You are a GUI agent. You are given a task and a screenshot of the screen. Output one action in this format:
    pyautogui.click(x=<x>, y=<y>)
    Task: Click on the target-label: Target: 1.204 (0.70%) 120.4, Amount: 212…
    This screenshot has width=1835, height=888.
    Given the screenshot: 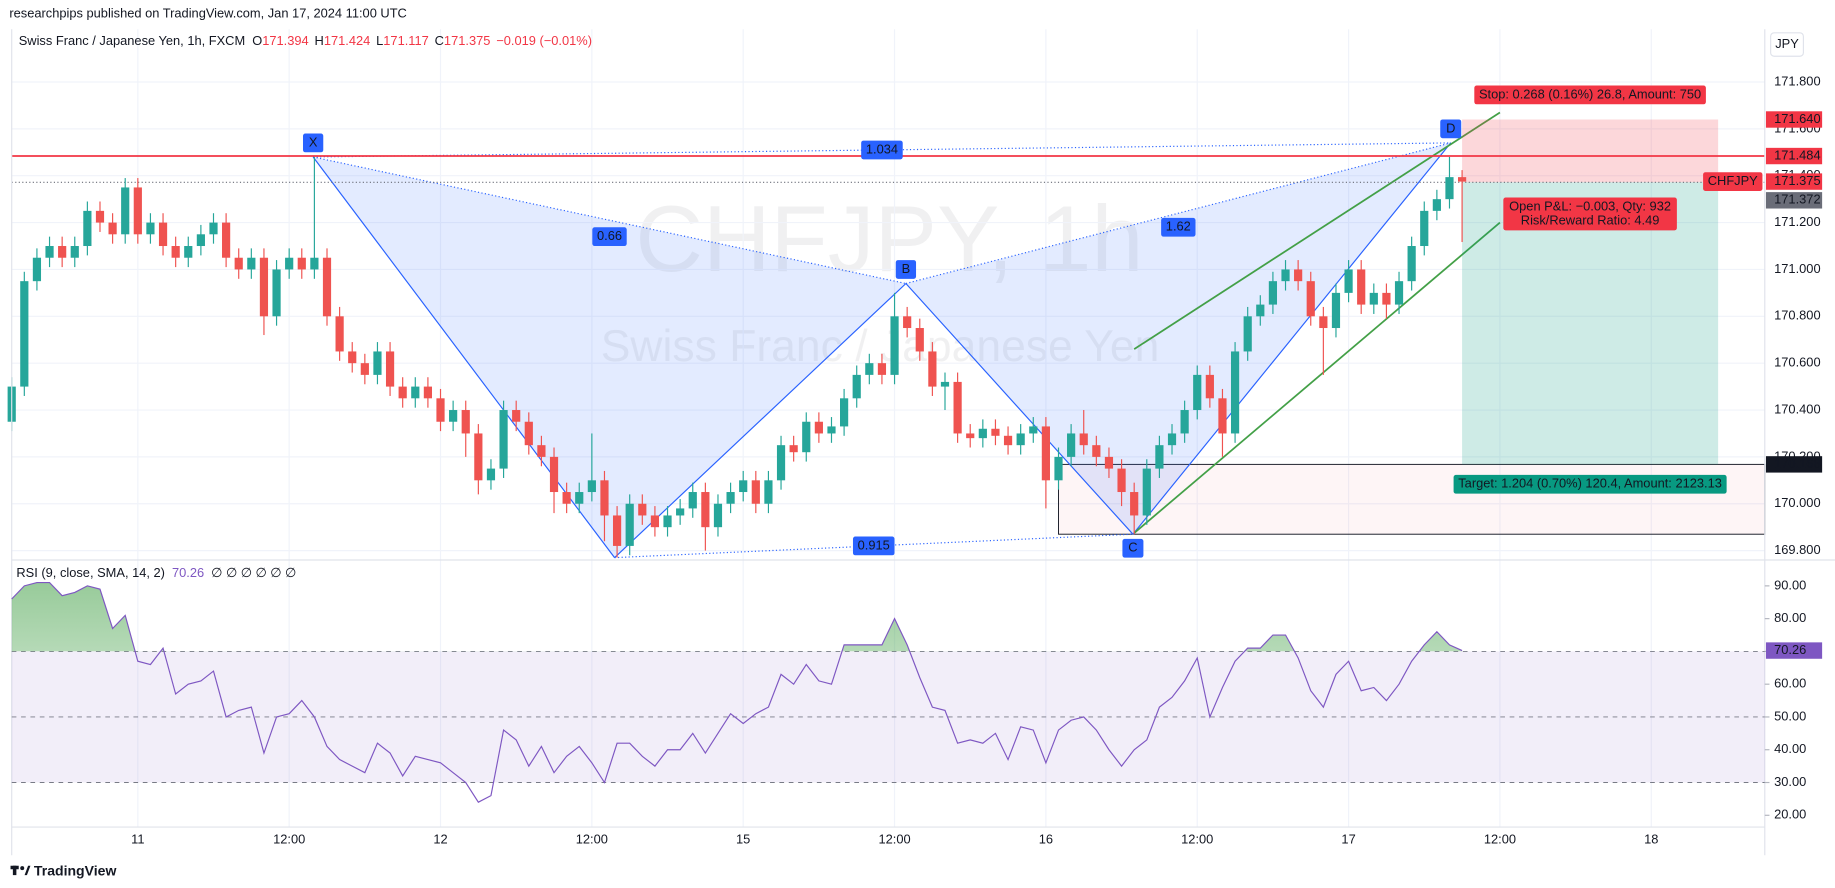 What is the action you would take?
    pyautogui.click(x=1590, y=483)
    